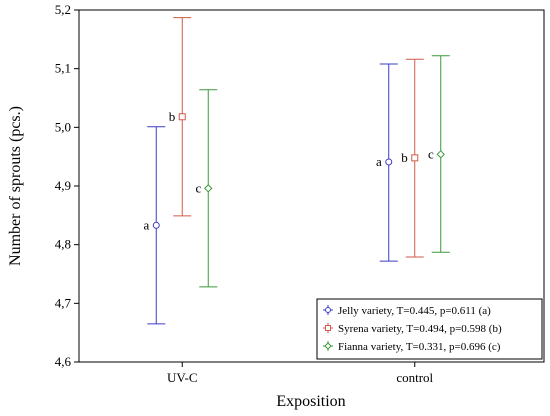 The width and height of the screenshot is (550, 416). What do you see at coordinates (63, 9) in the screenshot?
I see `y-tick-label: 5,2` at bounding box center [63, 9].